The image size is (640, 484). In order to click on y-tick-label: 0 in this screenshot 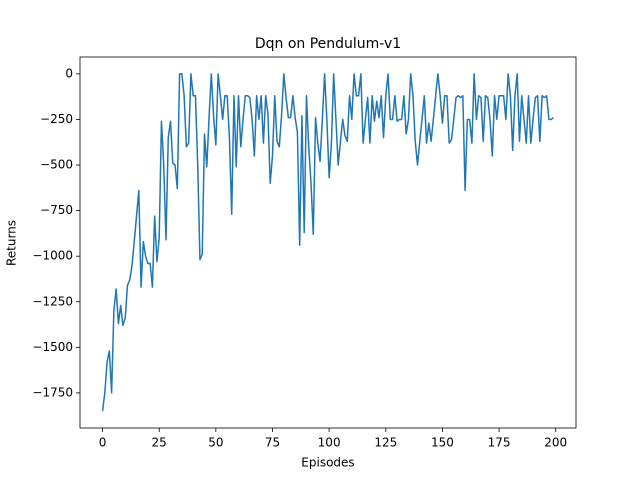, I will do `click(69, 73)`.